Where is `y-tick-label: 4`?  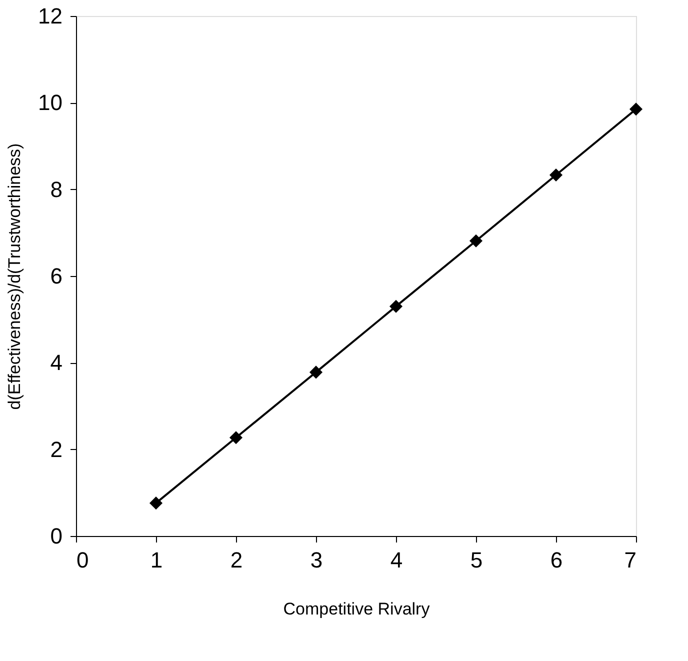 y-tick-label: 4 is located at coordinates (56, 363).